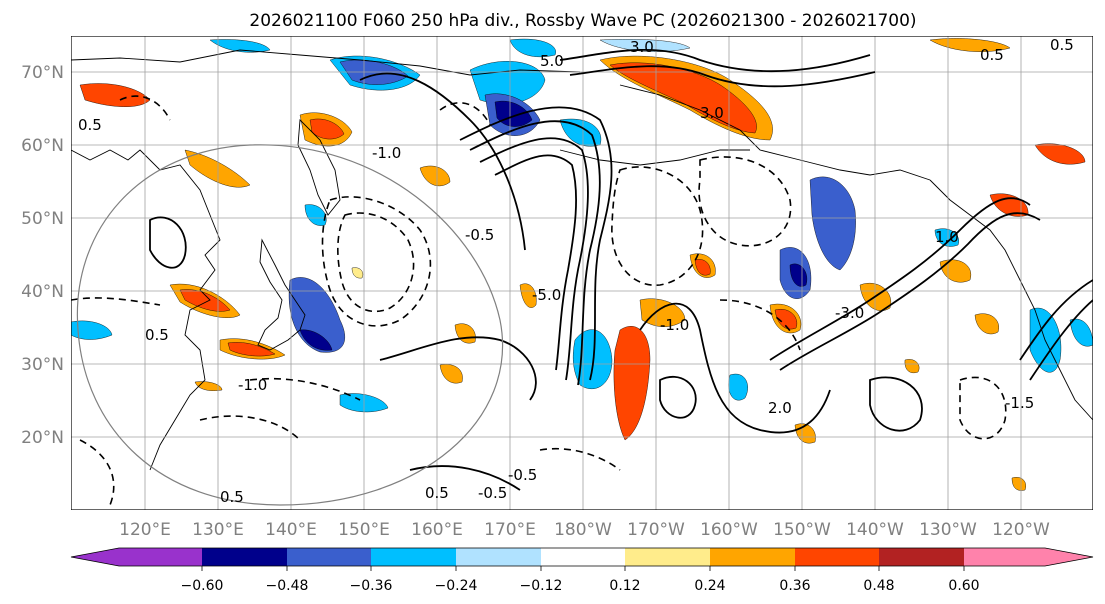 The height and width of the screenshot is (604, 1105). What do you see at coordinates (541, 586) in the screenshot?
I see `colorbar-tick-label: −0.12` at bounding box center [541, 586].